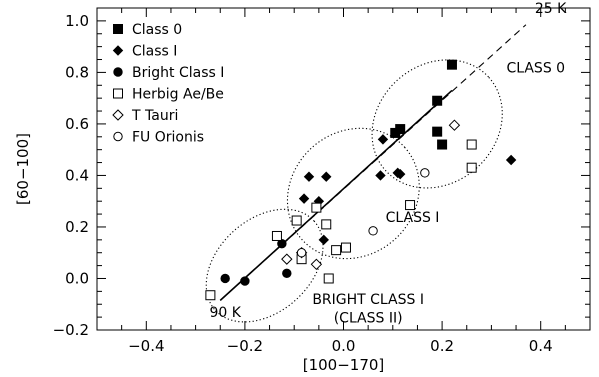 The width and height of the screenshot is (599, 377). I want to click on legend-marker-herbig-ae-be, so click(118, 93).